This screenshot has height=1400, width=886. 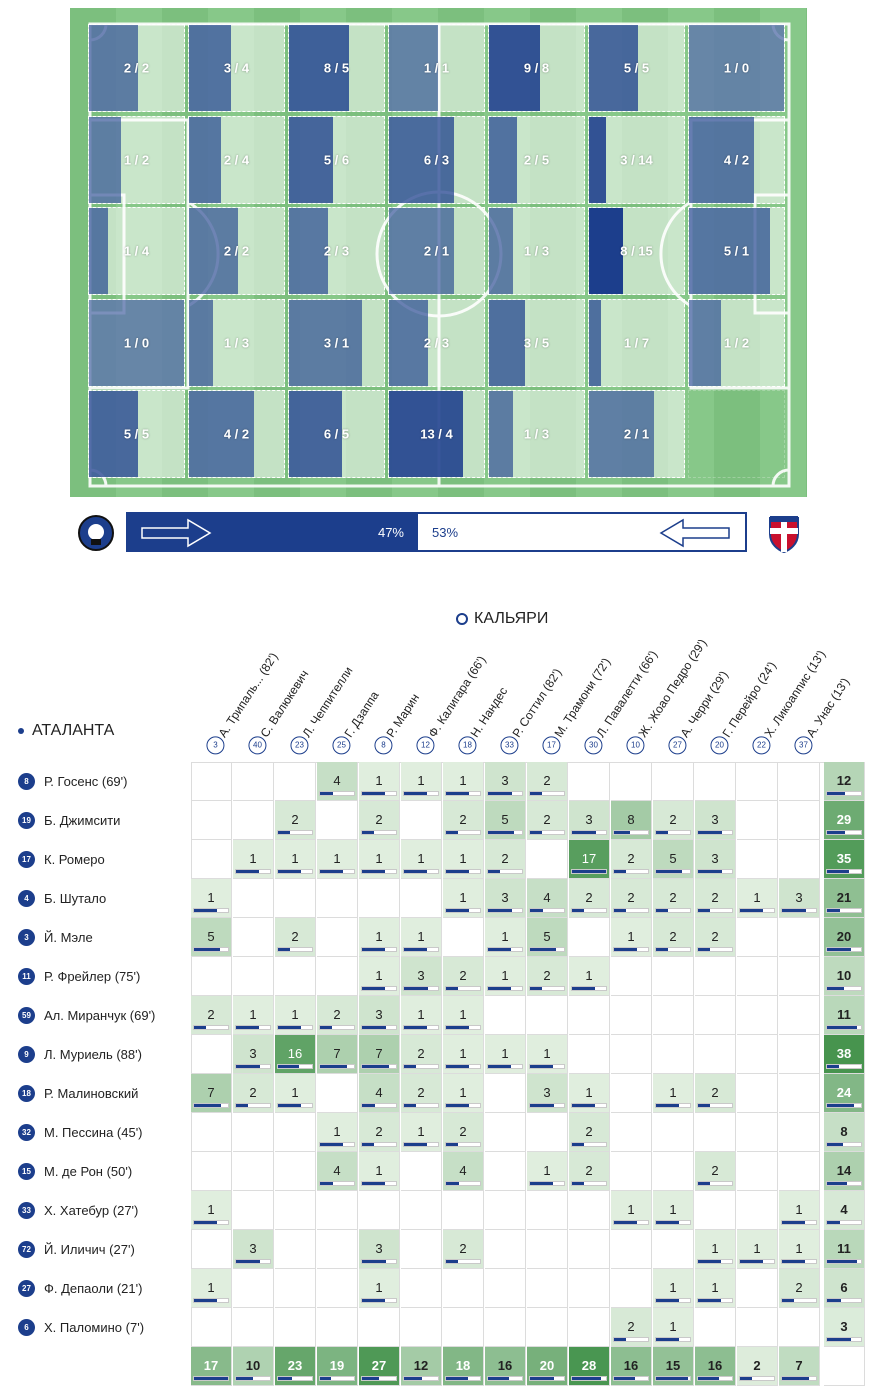 I want to click on duel-count: 4, so click(x=463, y=1170).